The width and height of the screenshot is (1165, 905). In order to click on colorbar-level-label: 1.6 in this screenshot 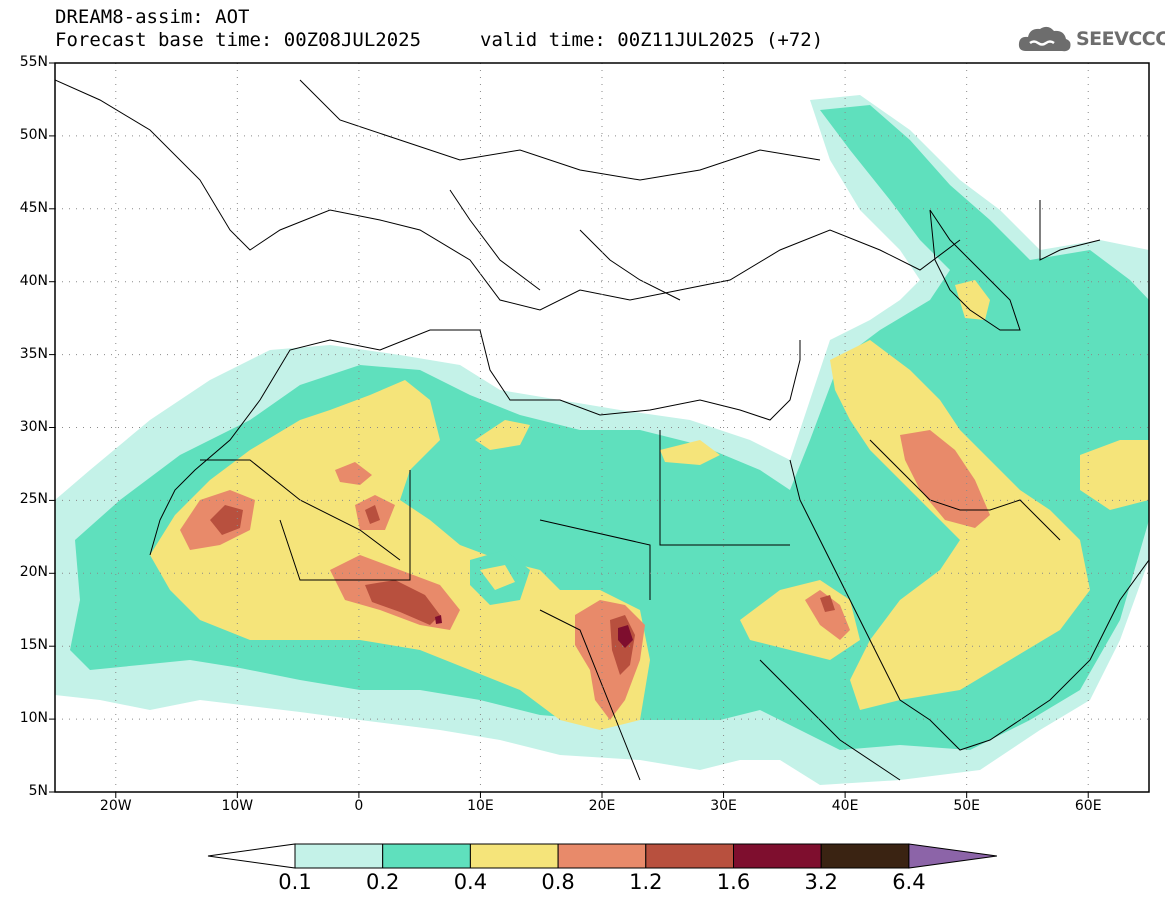, I will do `click(733, 882)`.